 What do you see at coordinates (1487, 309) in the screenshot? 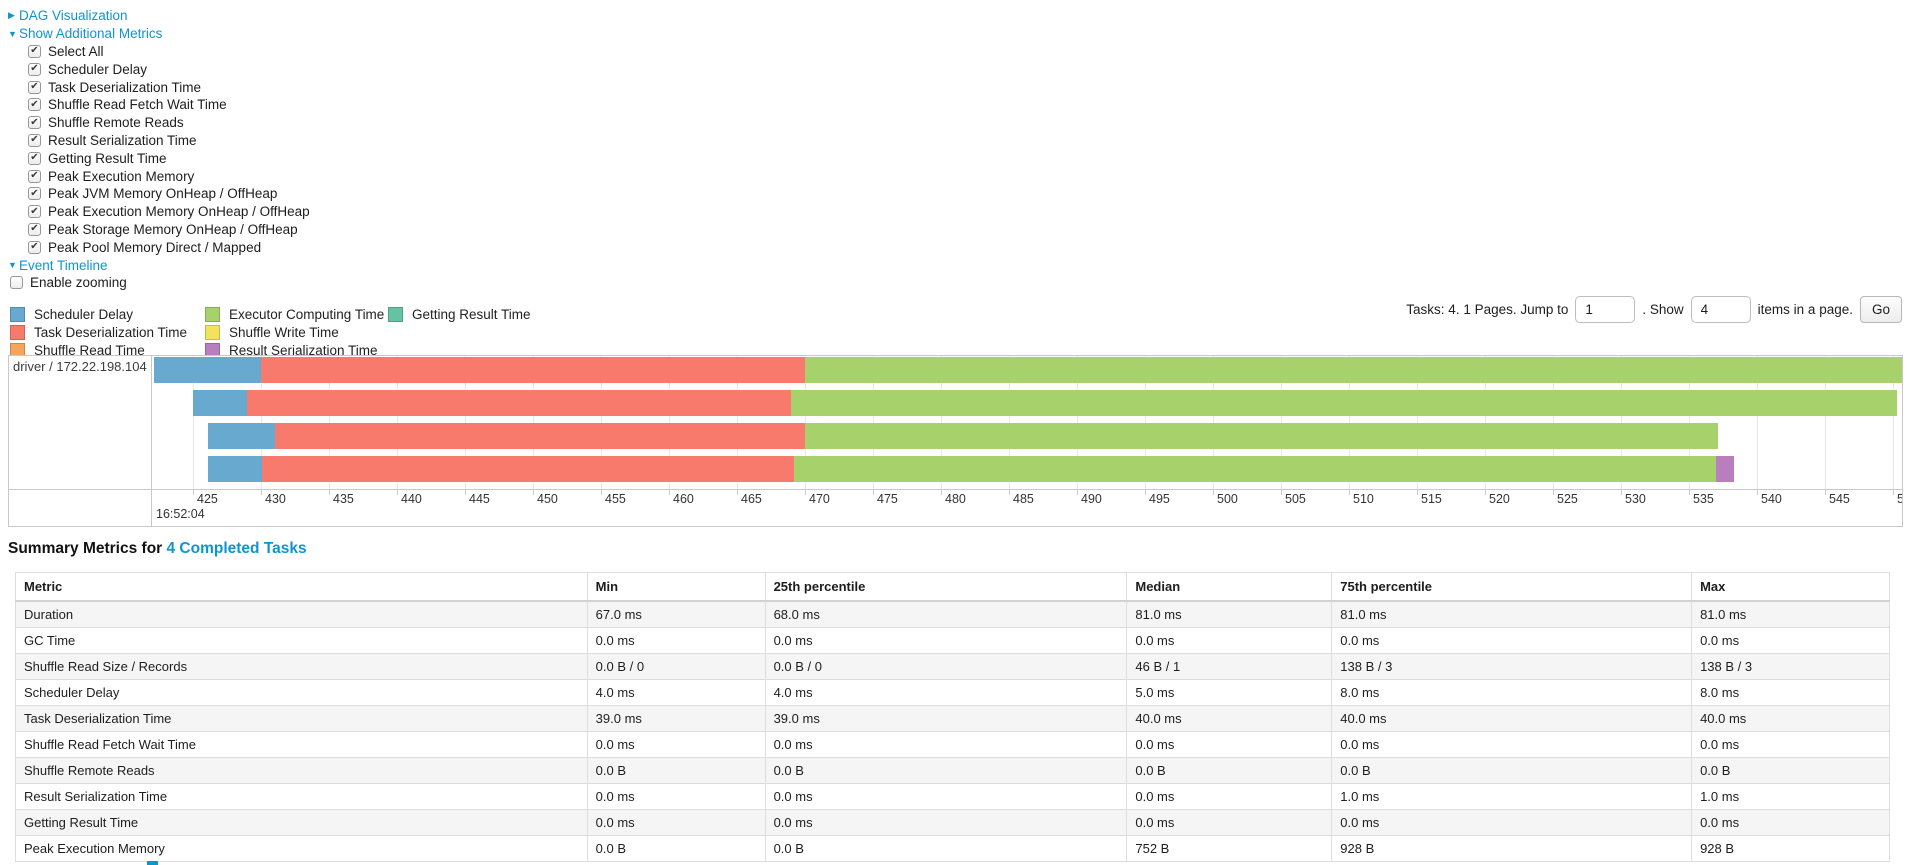
I see `tasks-count-text: Tasks: 4. 1 Pages. Jump to` at bounding box center [1487, 309].